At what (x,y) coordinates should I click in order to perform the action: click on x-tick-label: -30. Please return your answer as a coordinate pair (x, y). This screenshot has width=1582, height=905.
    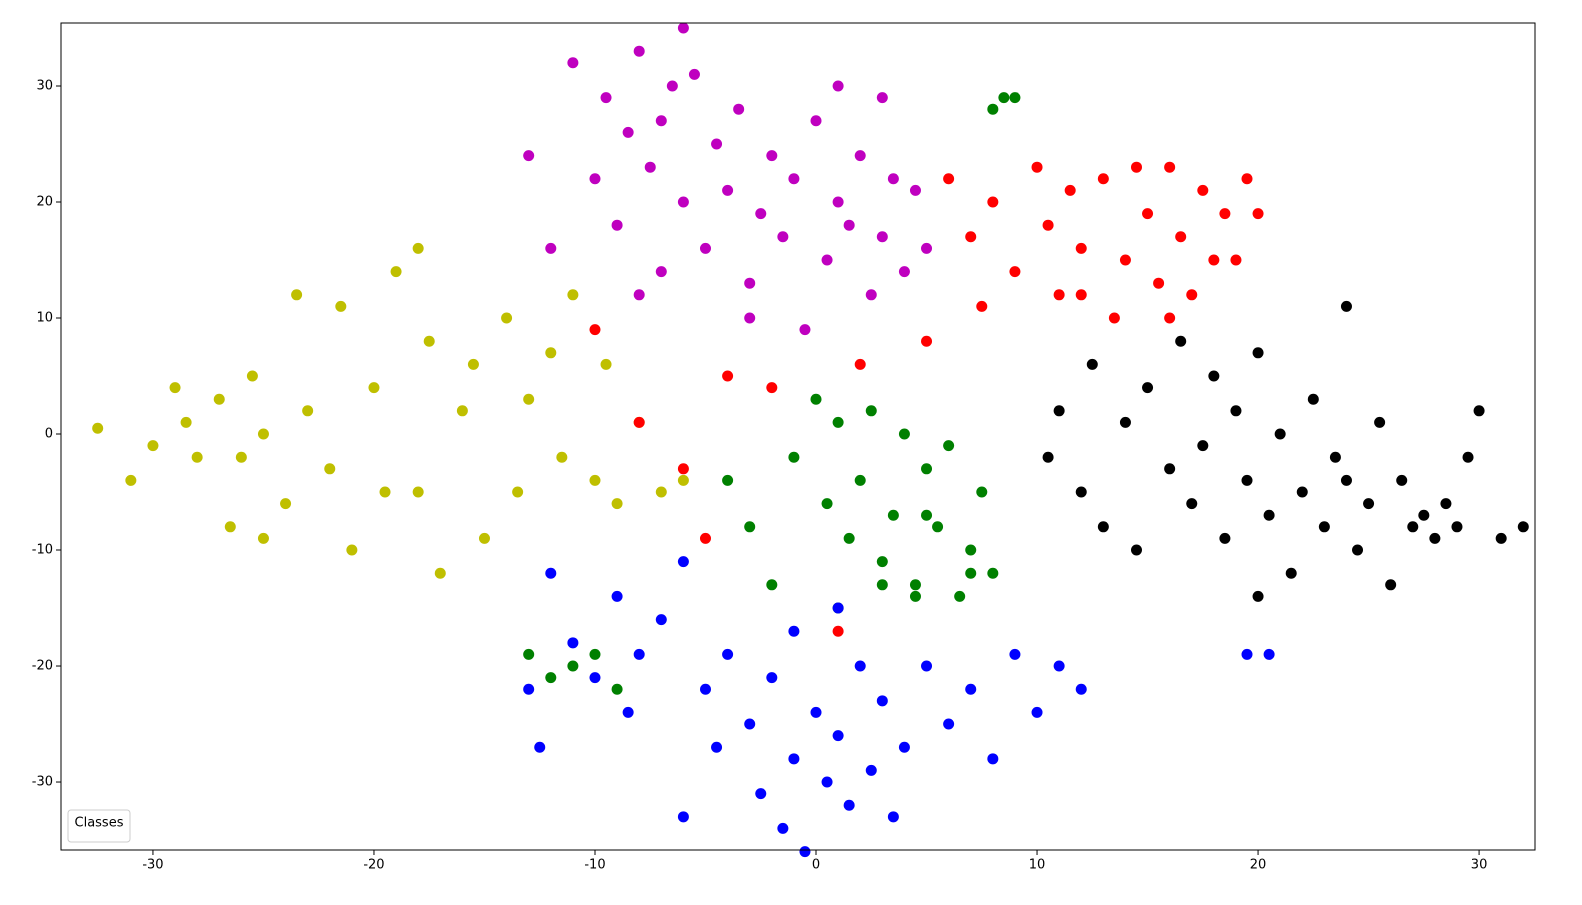
    Looking at the image, I should click on (152, 865).